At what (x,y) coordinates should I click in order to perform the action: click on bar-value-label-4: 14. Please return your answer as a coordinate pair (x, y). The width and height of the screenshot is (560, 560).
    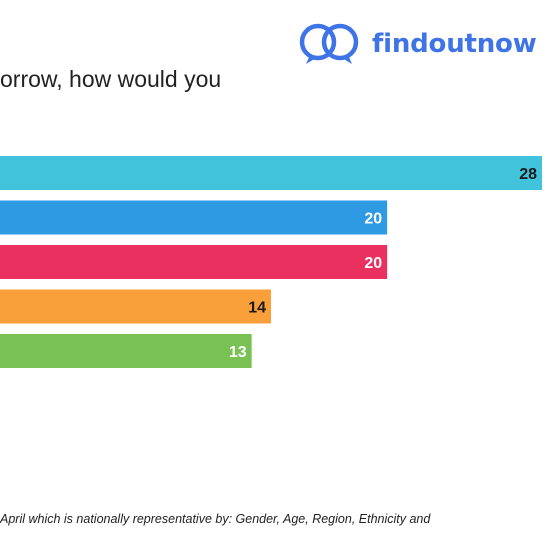
    Looking at the image, I should click on (257, 308).